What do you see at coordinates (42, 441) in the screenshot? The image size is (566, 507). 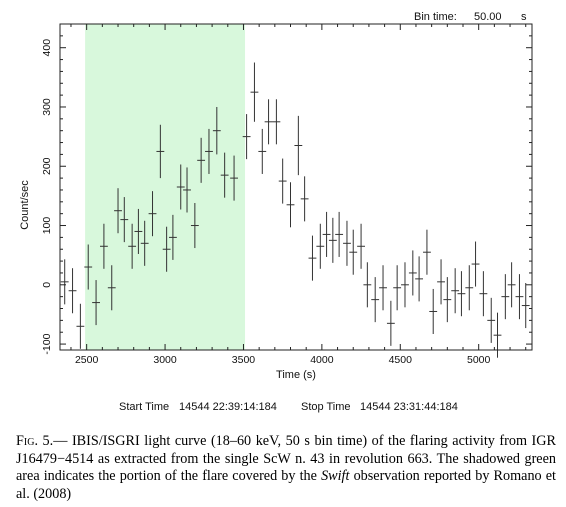 I see `caption-label: Fig. 5.—` at bounding box center [42, 441].